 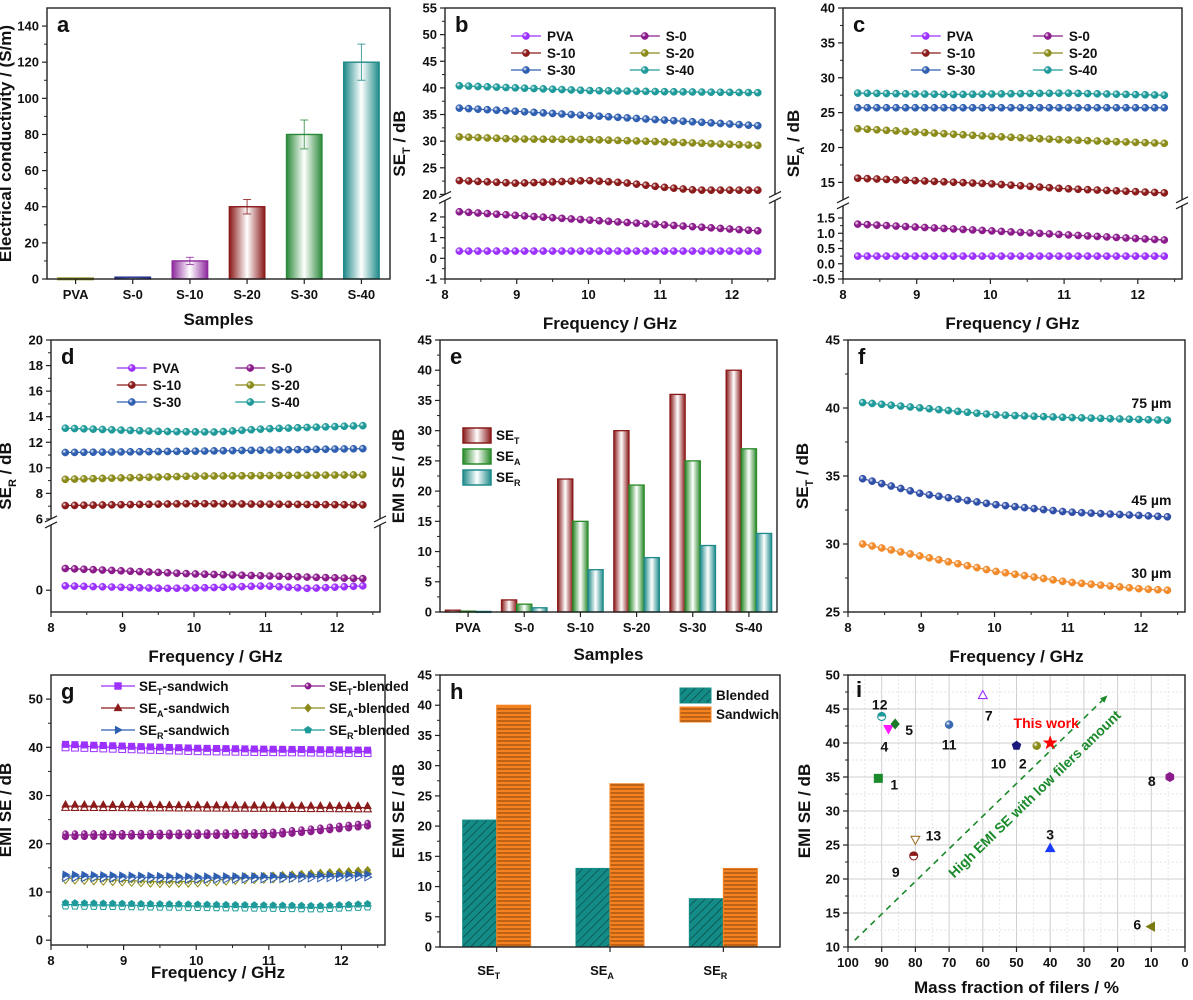 I want to click on legend-label: S-30, so click(x=961, y=70).